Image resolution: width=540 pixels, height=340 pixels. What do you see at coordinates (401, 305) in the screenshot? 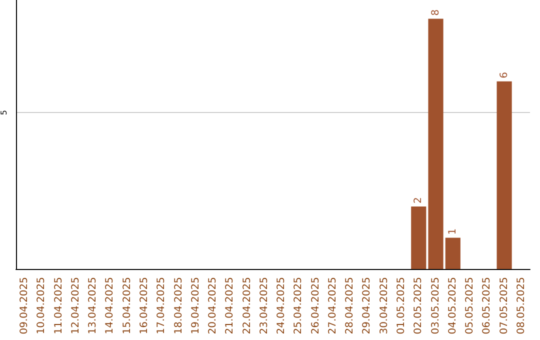
I see `x-tick-label: 01.05.2025` at bounding box center [401, 305].